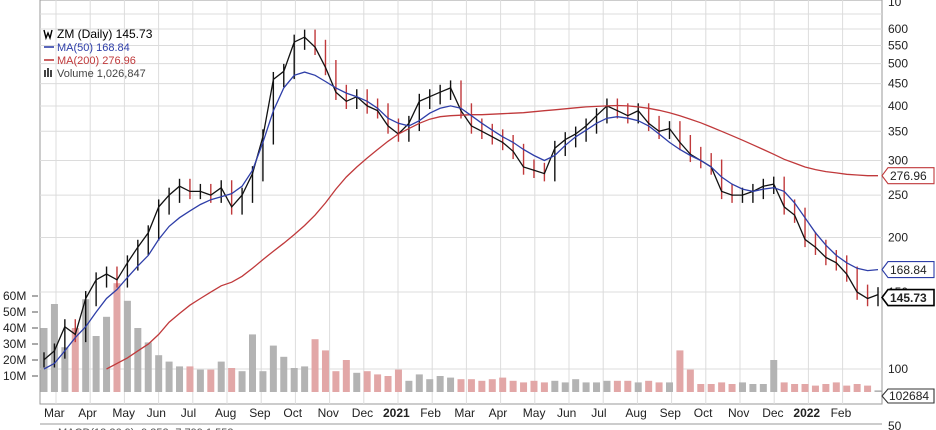 This screenshot has width=936, height=430. I want to click on volume-tag-box, so click(908, 396).